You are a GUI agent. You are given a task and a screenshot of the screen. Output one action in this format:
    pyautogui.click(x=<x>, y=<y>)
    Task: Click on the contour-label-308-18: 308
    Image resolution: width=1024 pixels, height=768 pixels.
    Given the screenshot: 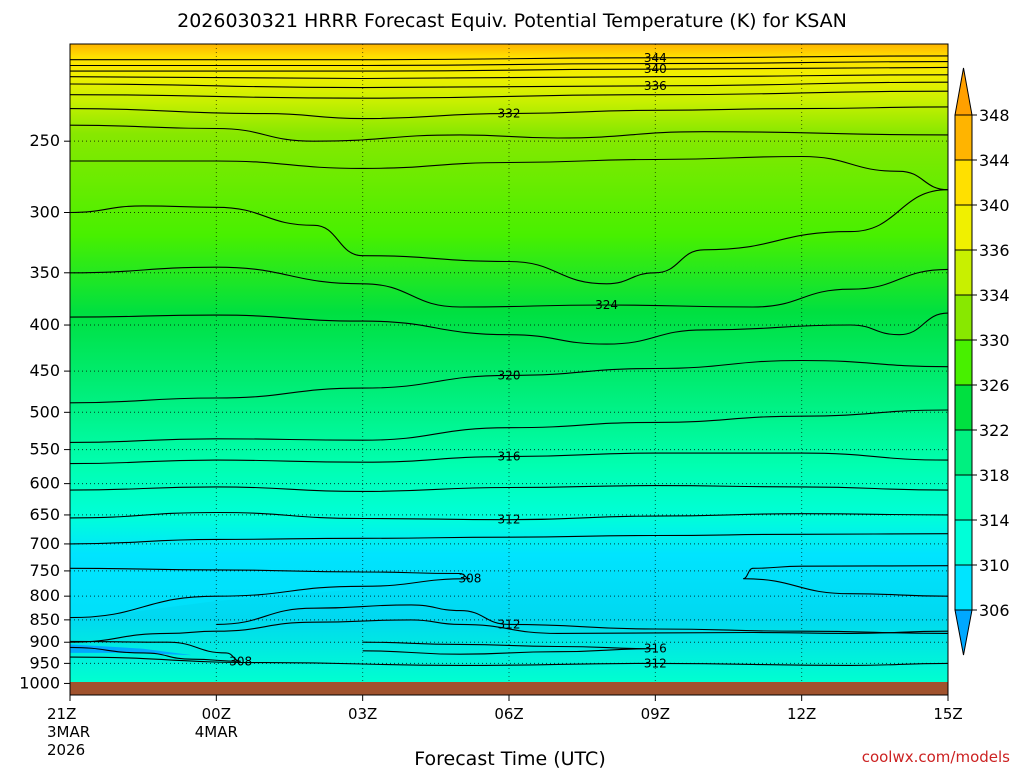 What is the action you would take?
    pyautogui.click(x=470, y=579)
    